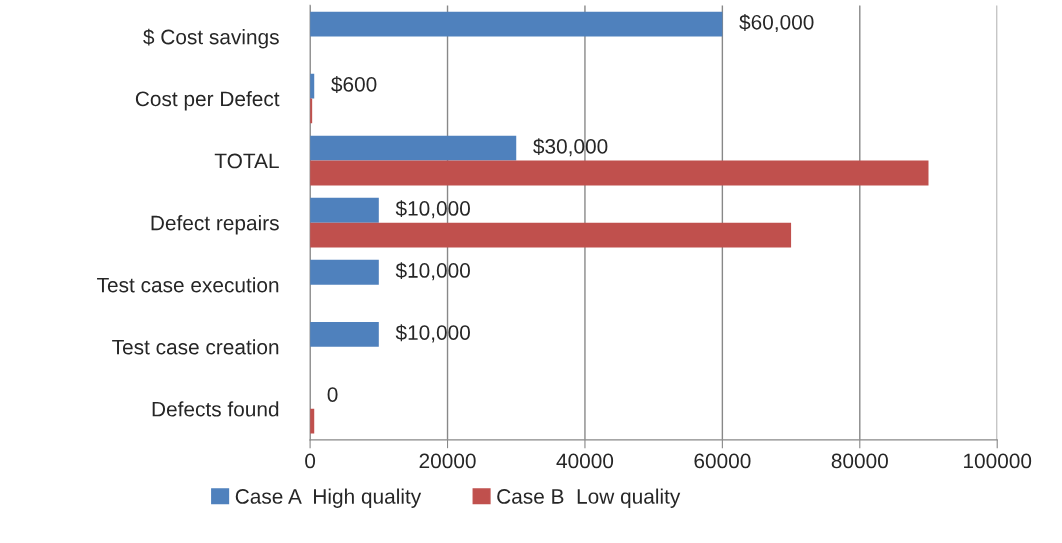 This screenshot has width=1062, height=543. I want to click on x-tick-label: 100000, so click(998, 461).